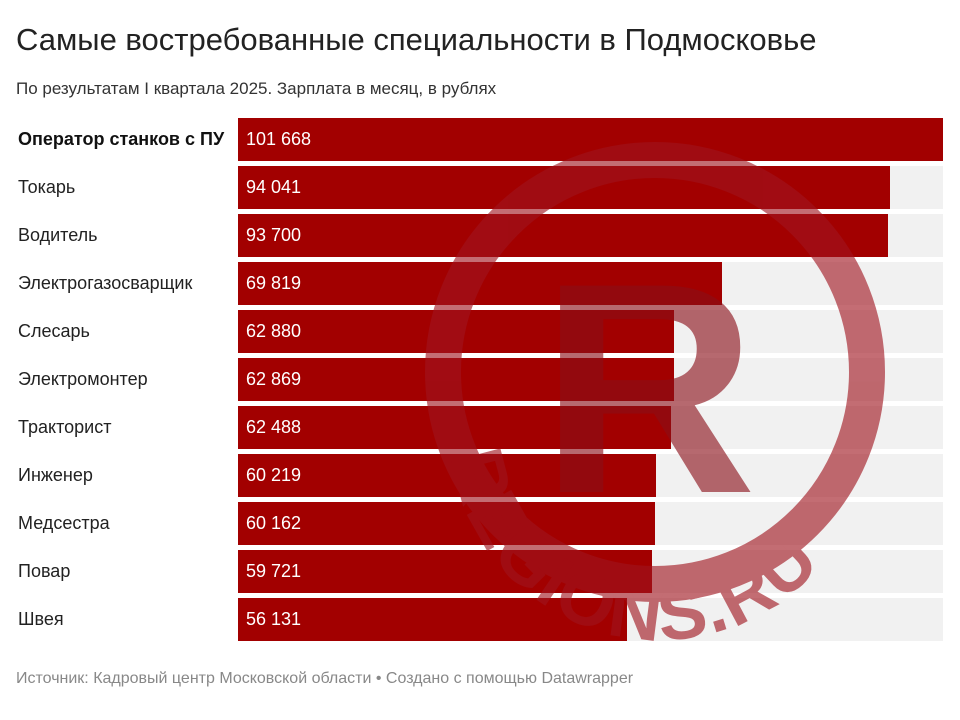 This screenshot has height=720, width=960. I want to click on value-label: 59 721, so click(274, 571).